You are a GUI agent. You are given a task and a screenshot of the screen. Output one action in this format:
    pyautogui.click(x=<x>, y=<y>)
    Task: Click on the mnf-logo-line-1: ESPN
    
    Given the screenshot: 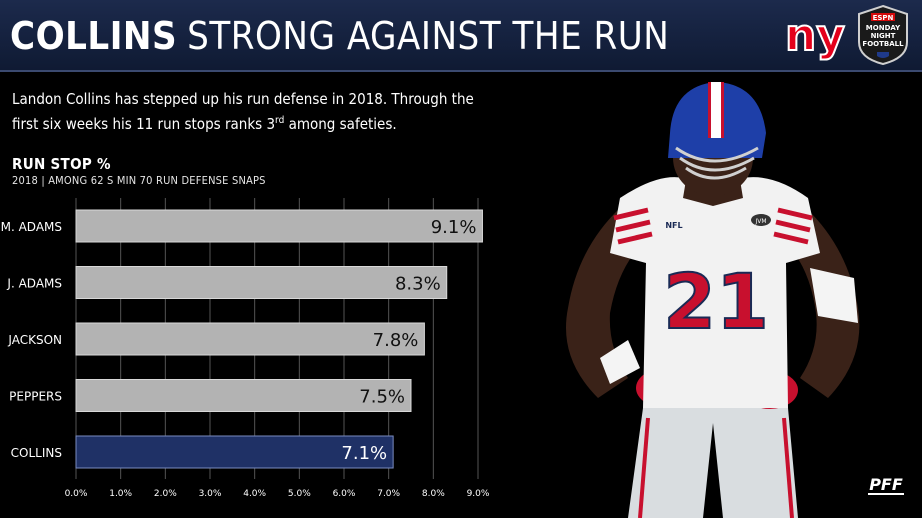 What is the action you would take?
    pyautogui.click(x=883, y=18)
    